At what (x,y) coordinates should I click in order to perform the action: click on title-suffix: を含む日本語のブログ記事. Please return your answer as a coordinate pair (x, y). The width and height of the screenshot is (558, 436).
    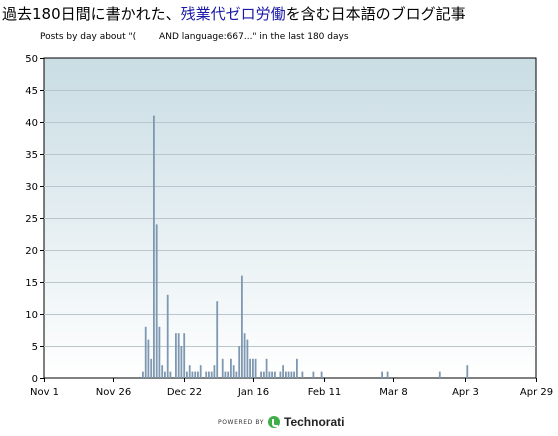
    Looking at the image, I should click on (375, 14).